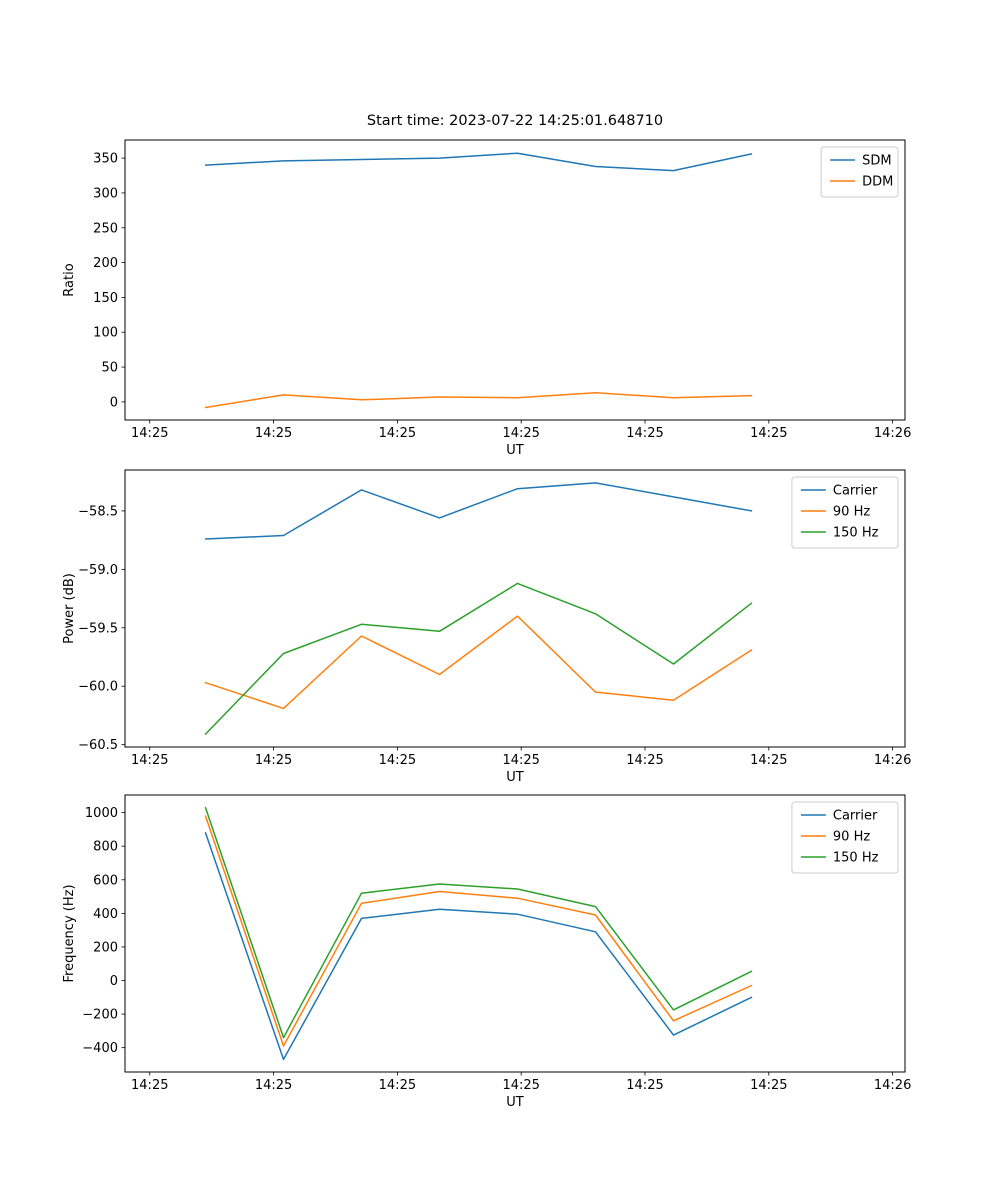 The height and width of the screenshot is (1200, 1000). What do you see at coordinates (69, 279) in the screenshot?
I see `y-axis-label: Ratio` at bounding box center [69, 279].